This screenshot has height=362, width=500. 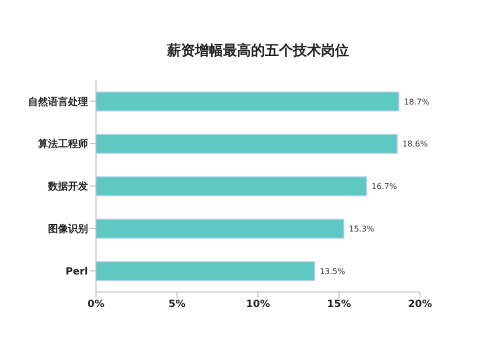 What do you see at coordinates (58, 102) in the screenshot?
I see `y-tick-label: 自然语言处理` at bounding box center [58, 102].